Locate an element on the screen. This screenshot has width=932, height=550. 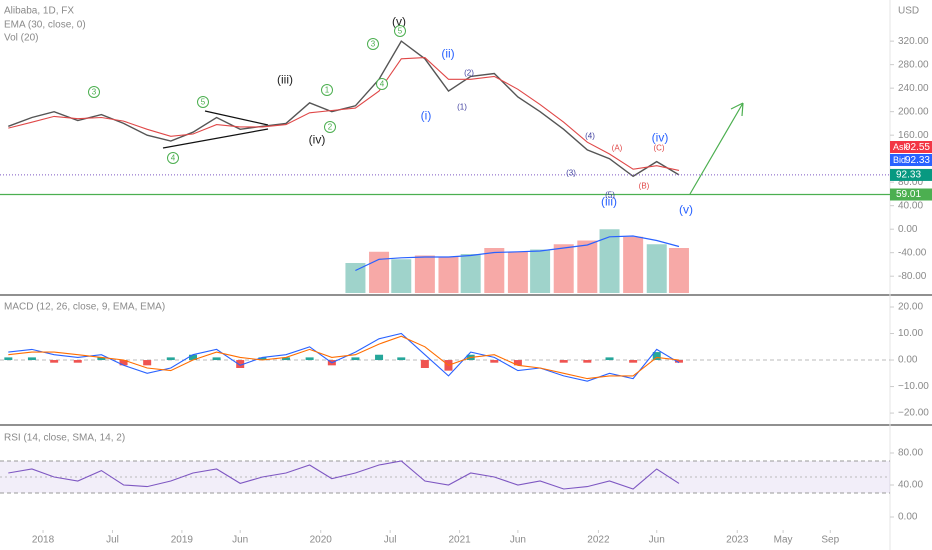
y-tick-label: −20.00 is located at coordinates (913, 413).